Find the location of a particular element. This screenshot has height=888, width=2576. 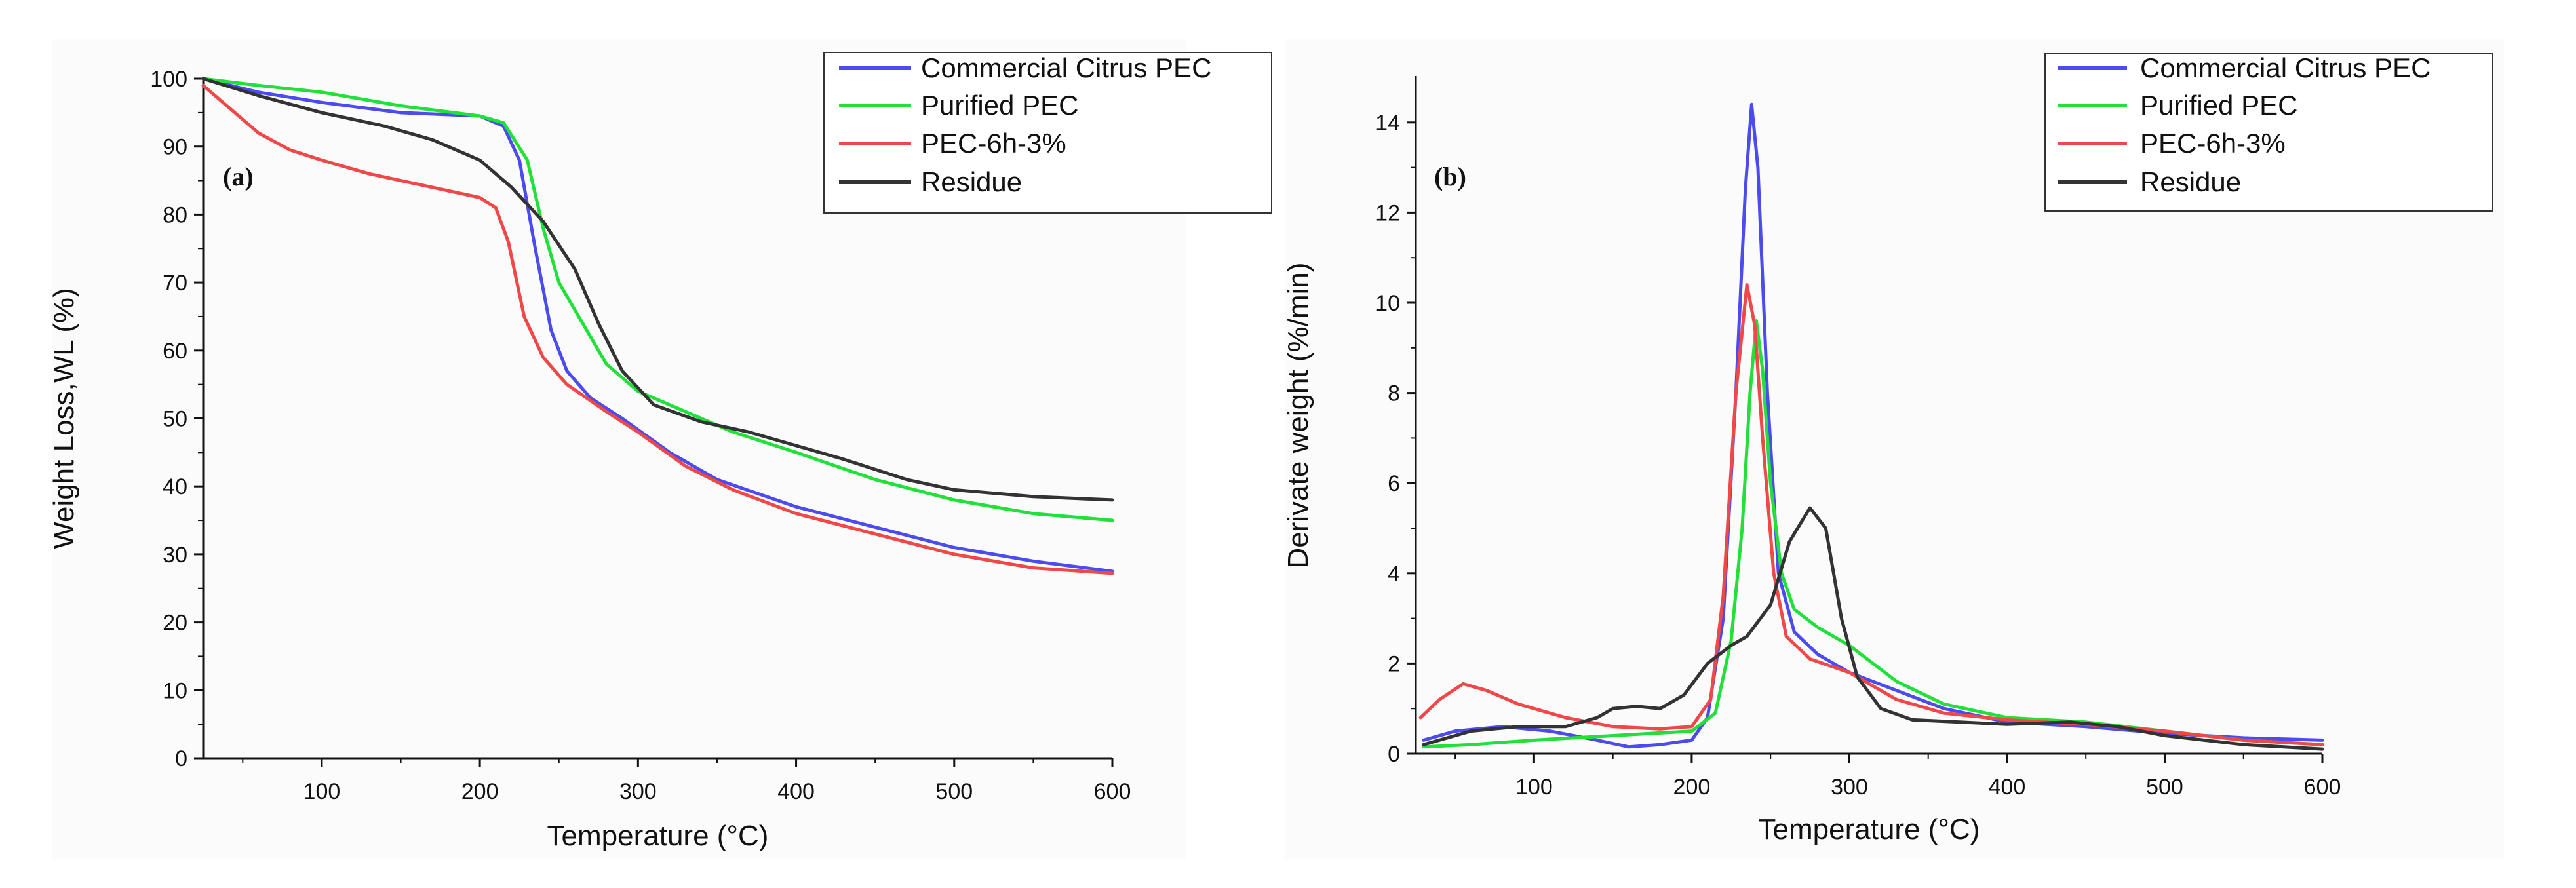

panel-b-y-tick-label: 2 is located at coordinates (1394, 663).